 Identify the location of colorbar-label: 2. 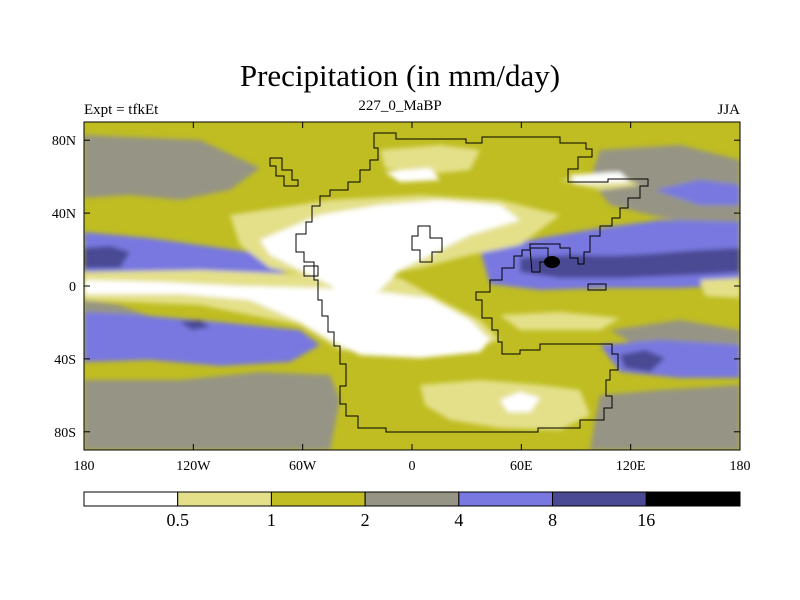
(365, 520).